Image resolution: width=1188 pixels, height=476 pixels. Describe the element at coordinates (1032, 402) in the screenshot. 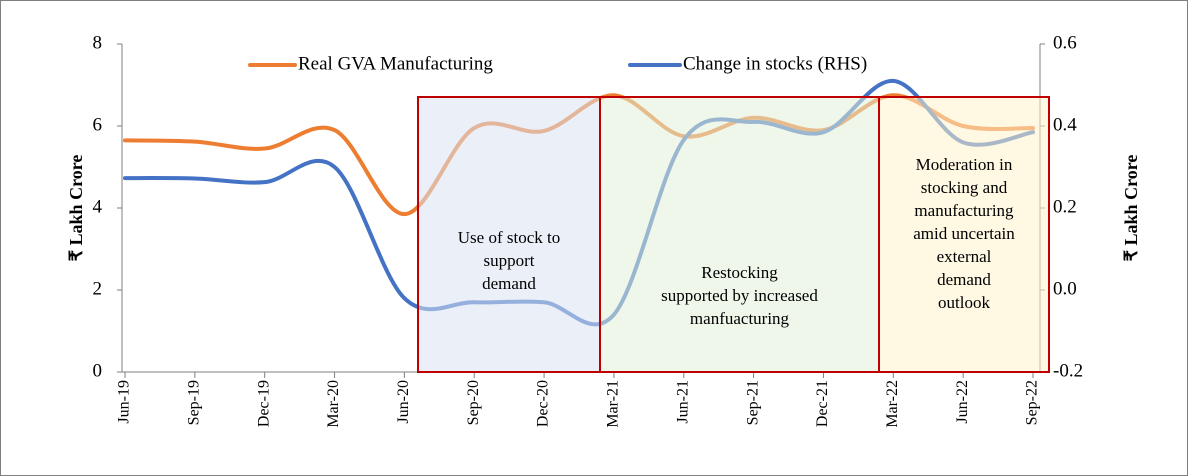

I see `x-tick-label: Sep-22` at that location.